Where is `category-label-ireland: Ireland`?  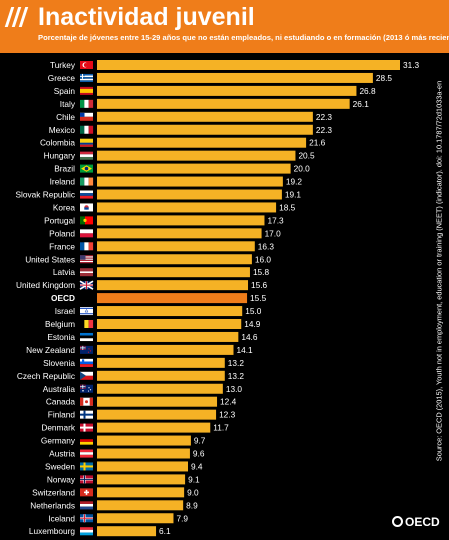
category-label-ireland: Ireland is located at coordinates (63, 182).